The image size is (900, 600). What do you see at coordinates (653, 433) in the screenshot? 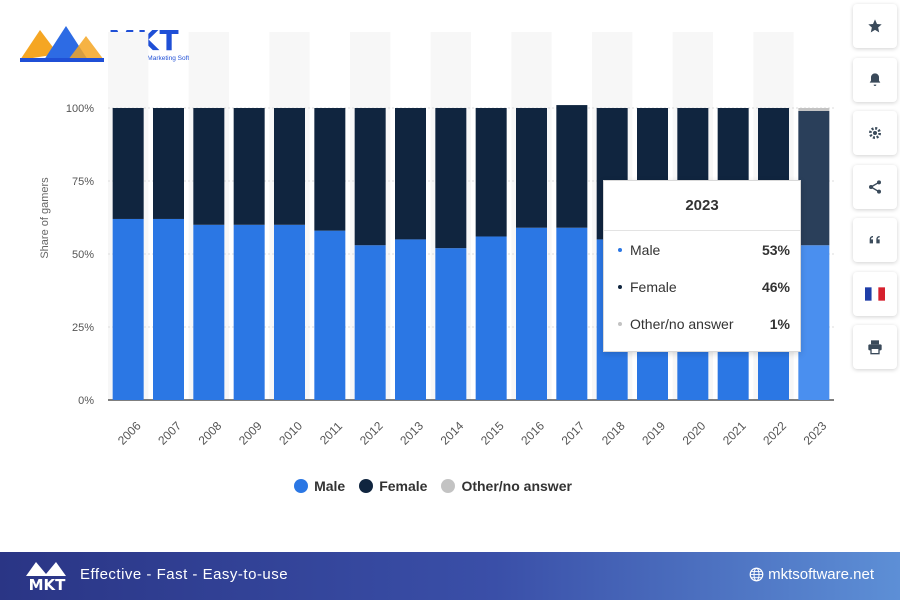
I see `x-tick-label: 2019` at bounding box center [653, 433].